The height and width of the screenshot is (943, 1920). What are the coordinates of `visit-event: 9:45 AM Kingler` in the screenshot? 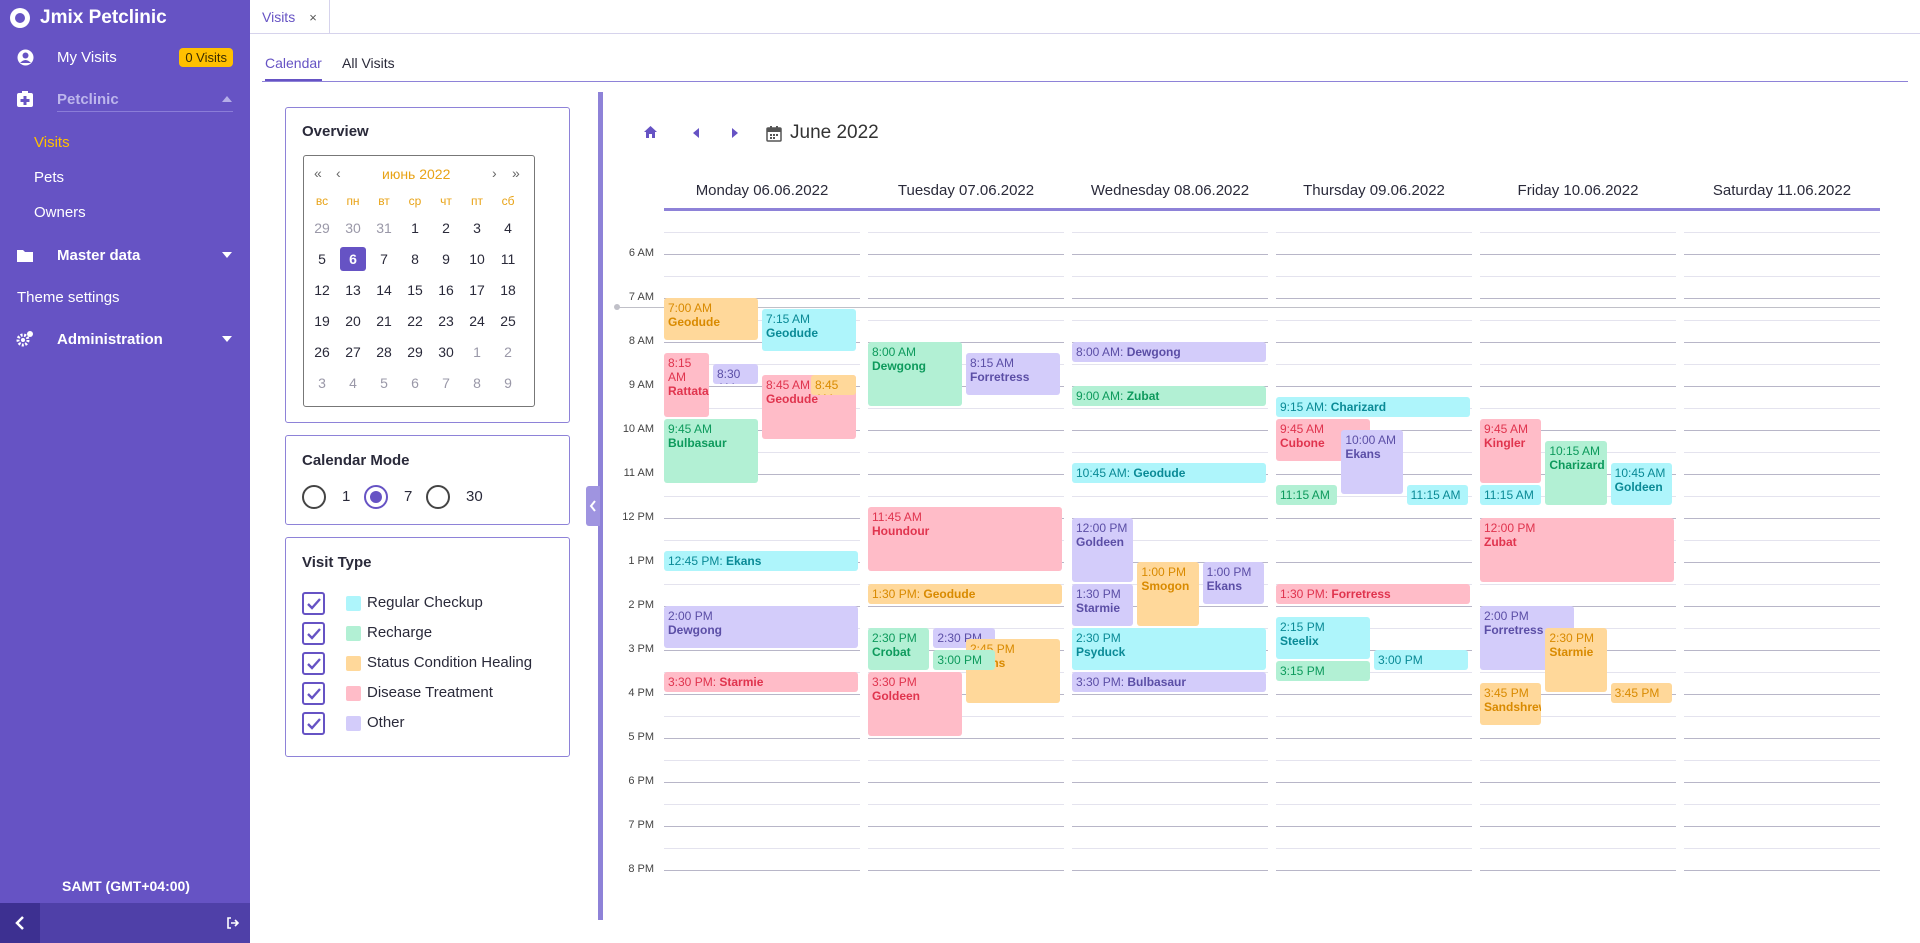 It's located at (1511, 451).